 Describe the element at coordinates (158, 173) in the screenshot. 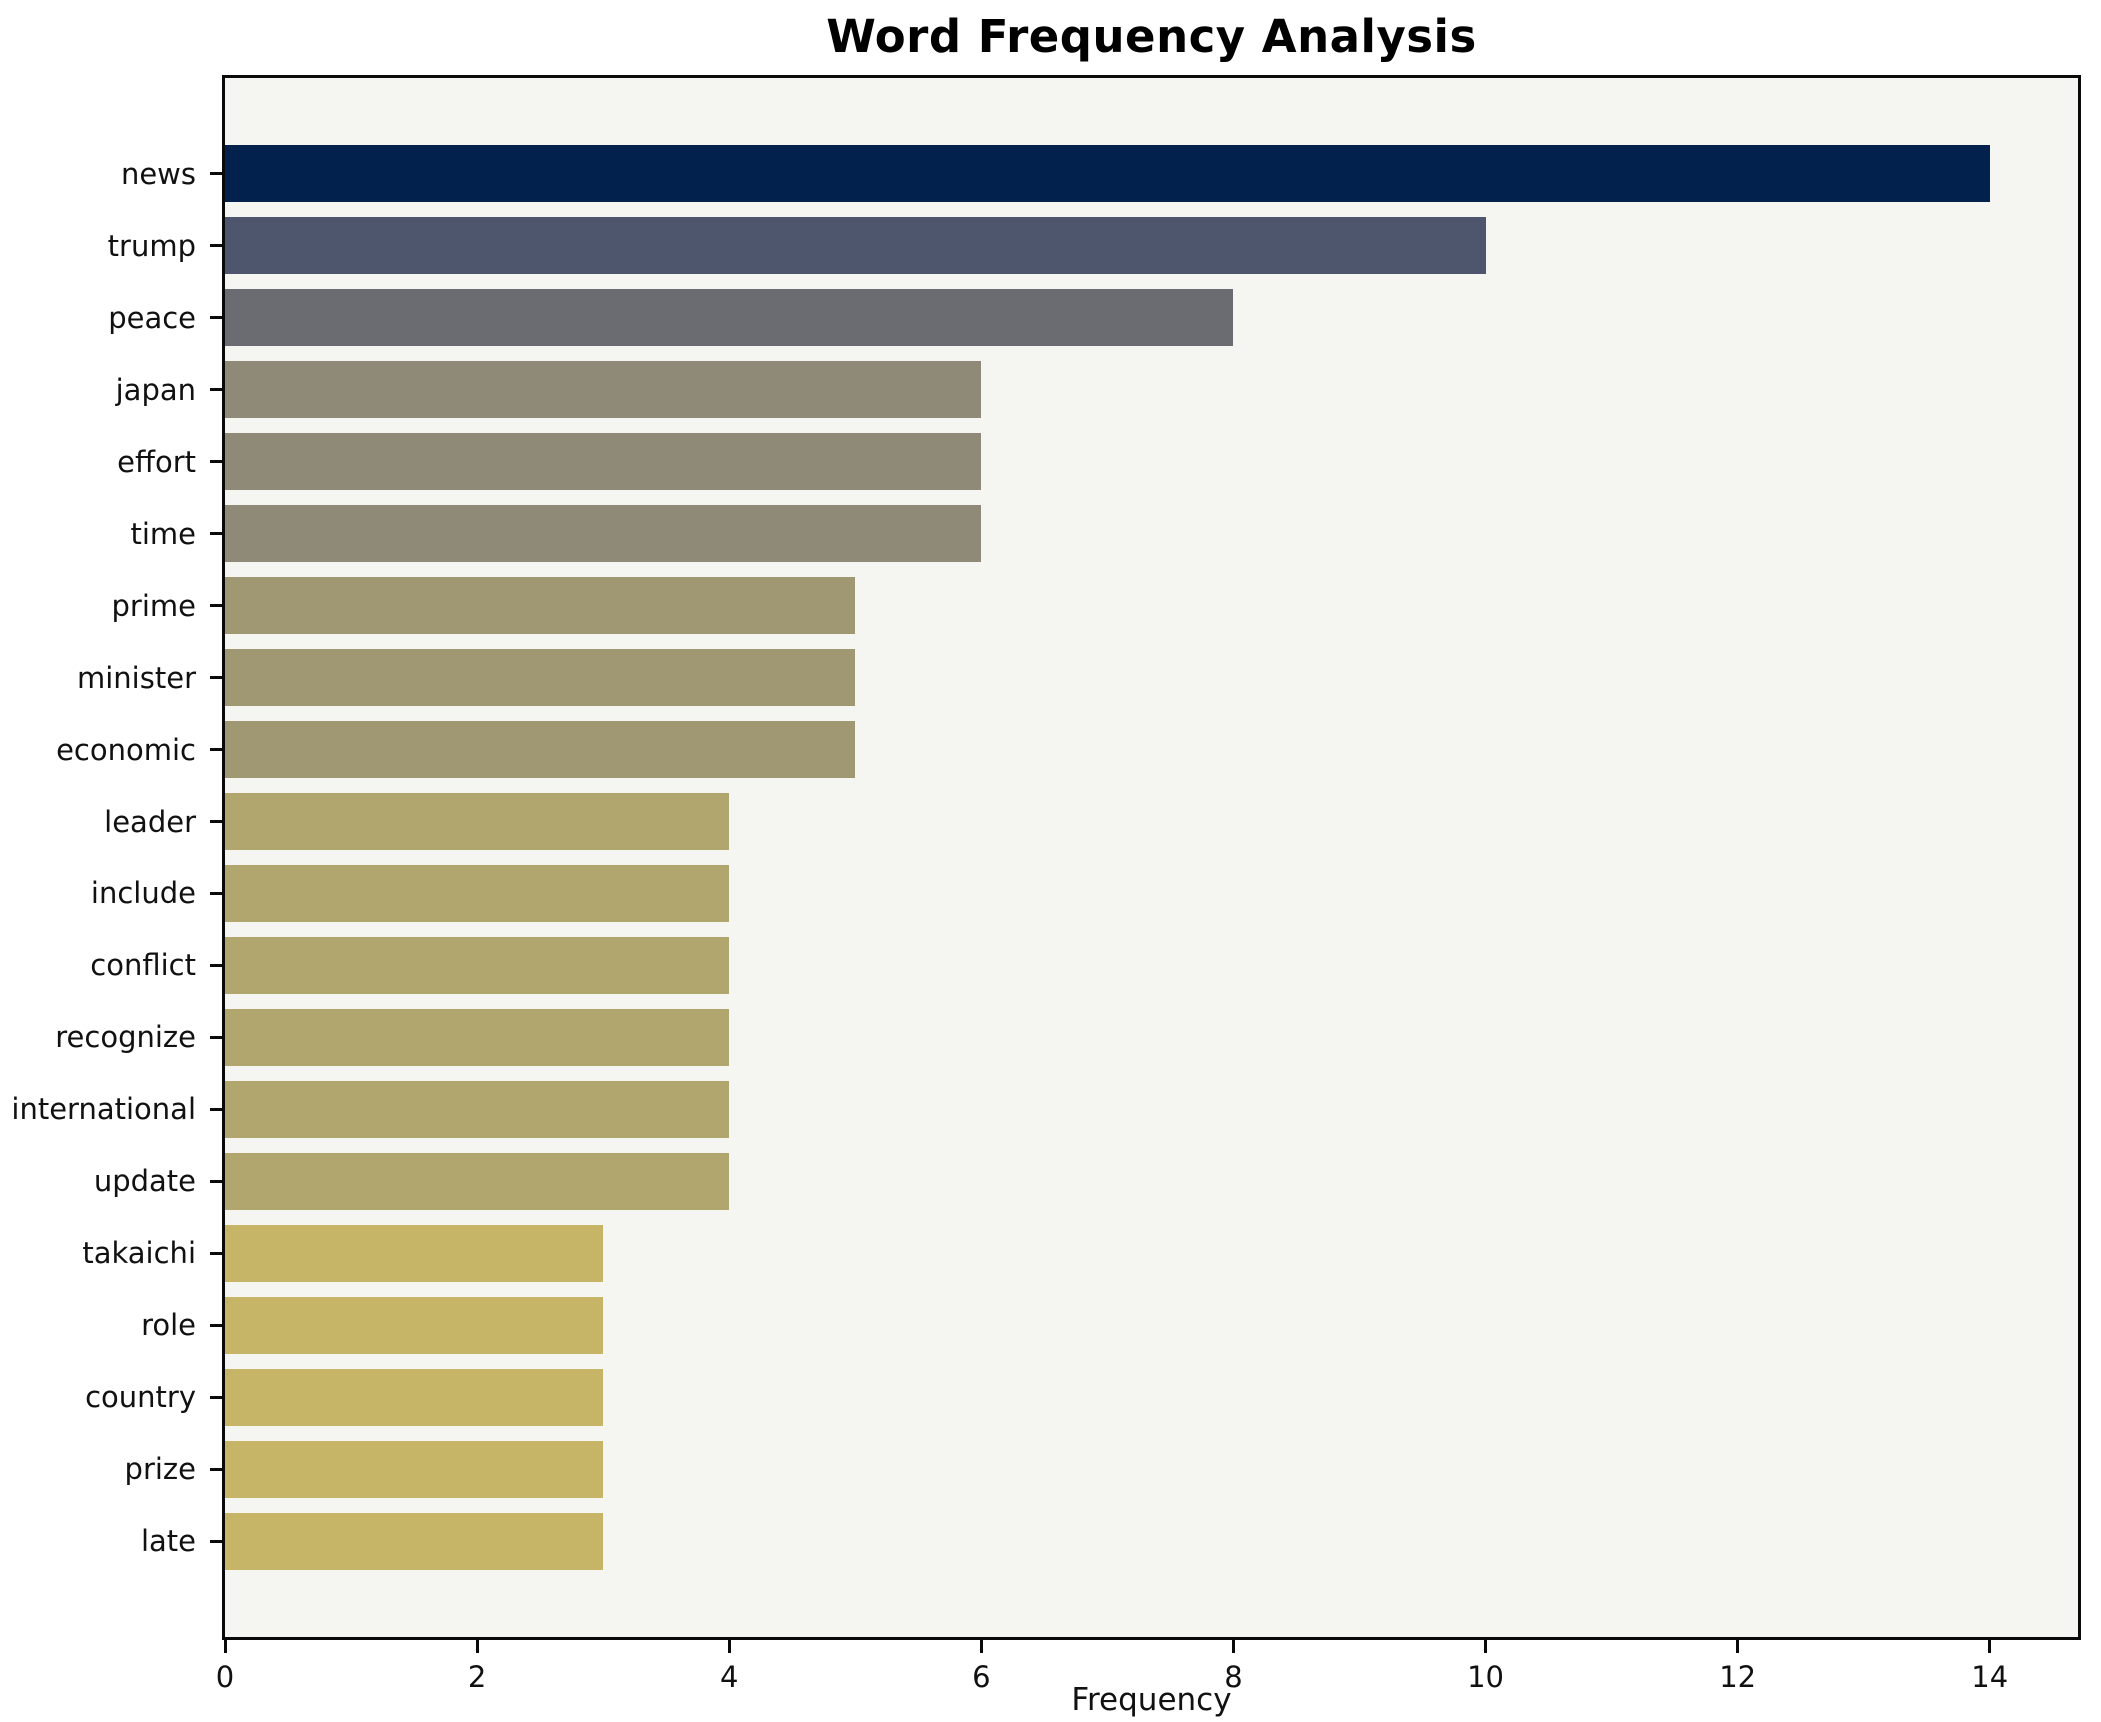

I see `y-axis-label: news` at that location.